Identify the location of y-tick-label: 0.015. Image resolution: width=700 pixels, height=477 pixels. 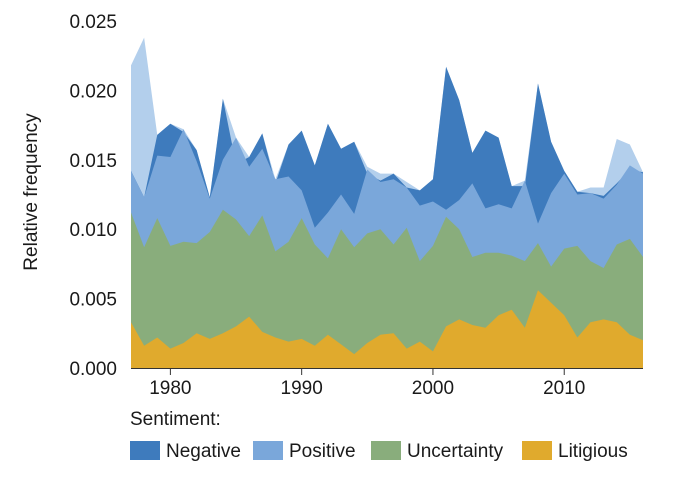
(93, 161).